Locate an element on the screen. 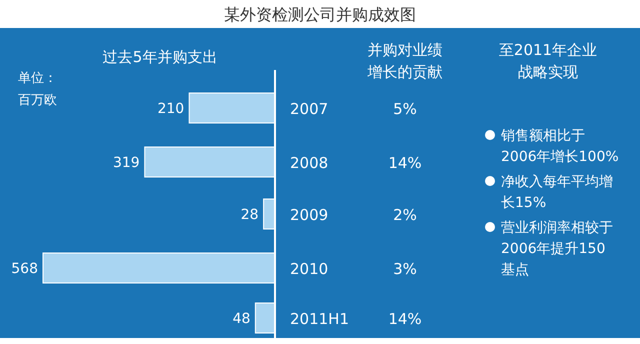 The width and height of the screenshot is (640, 344). y-tick-label: 2009 is located at coordinates (309, 215).